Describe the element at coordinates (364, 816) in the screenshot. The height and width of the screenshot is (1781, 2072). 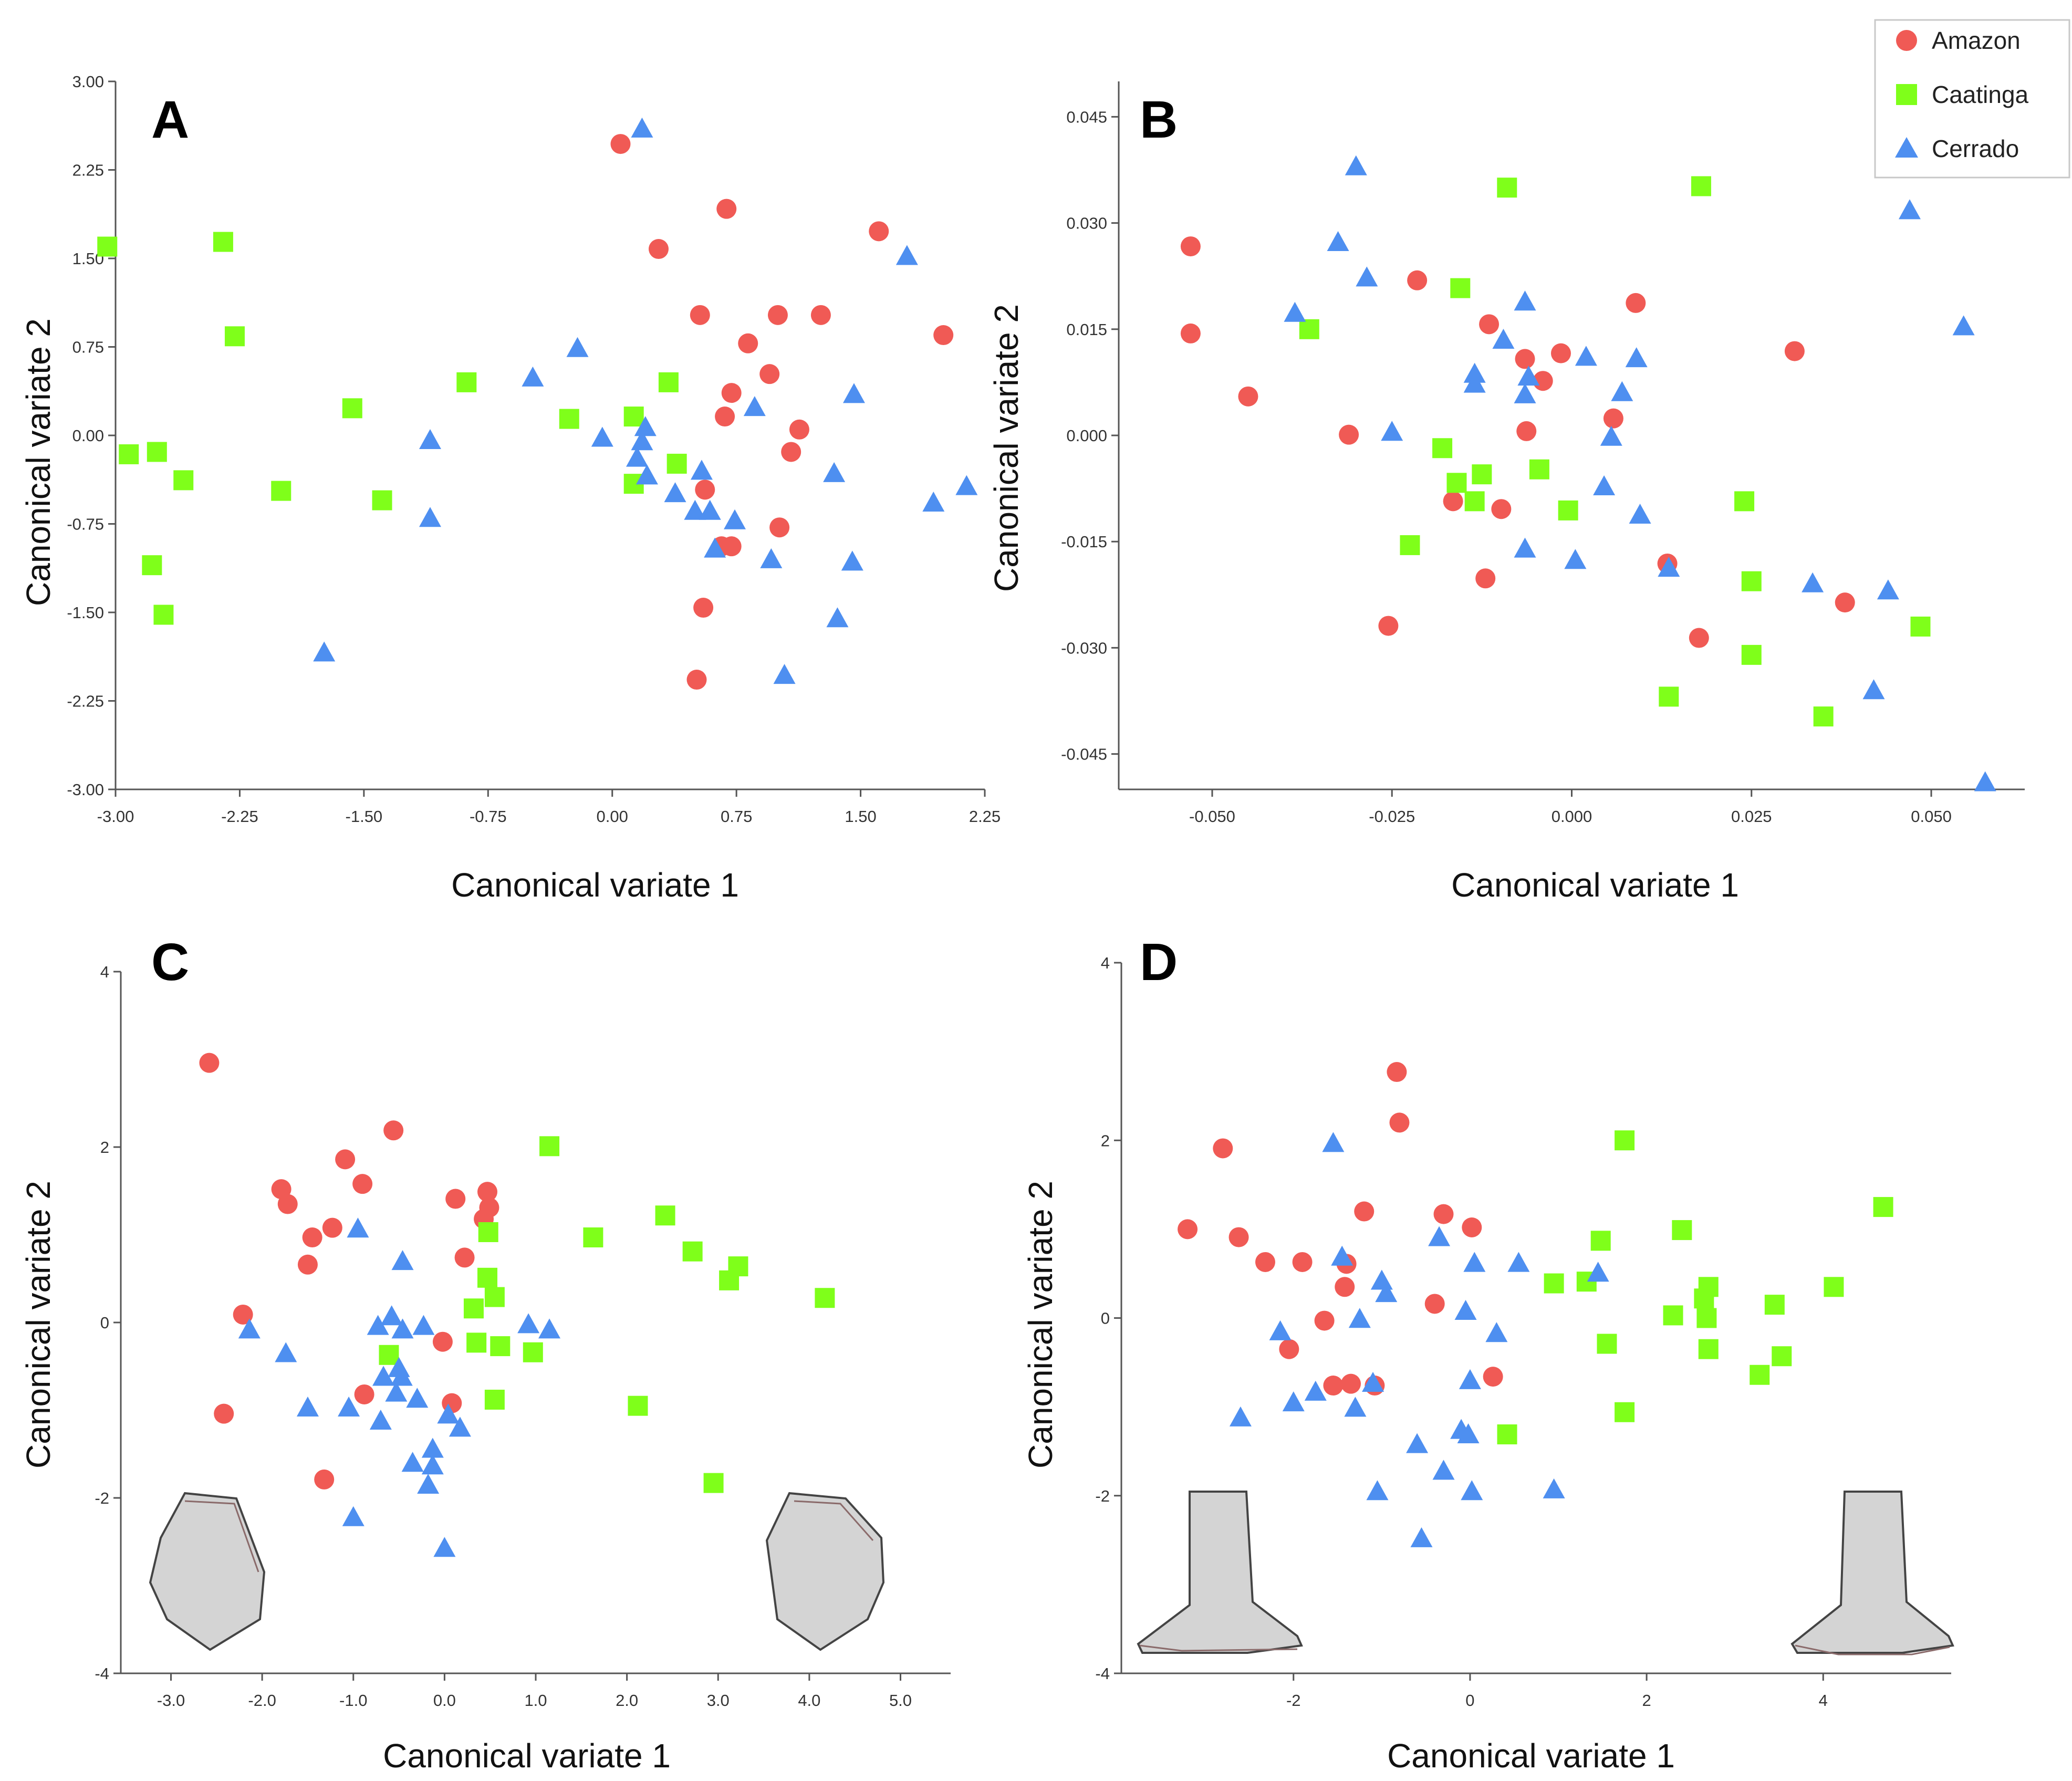
I see `panel-a-x-tick-label: -1.50` at that location.